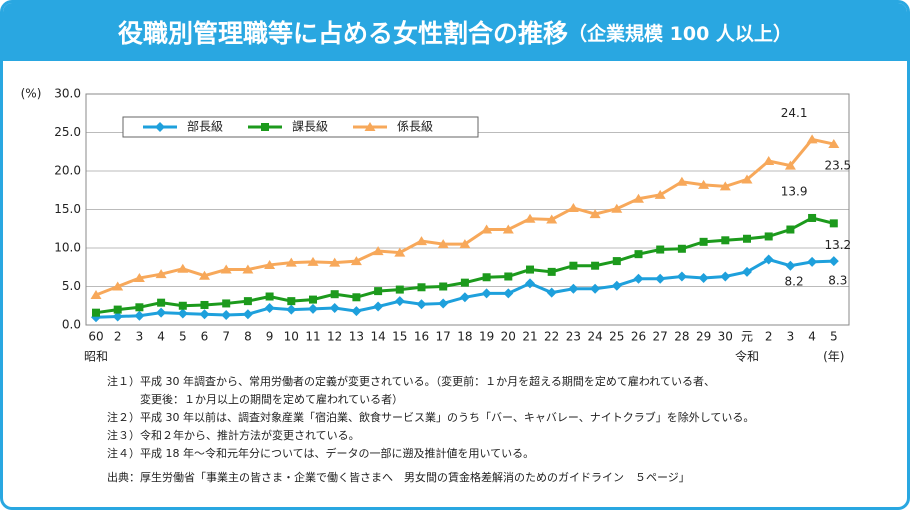 This screenshot has width=910, height=510. Describe the element at coordinates (573, 337) in the screenshot. I see `x-tick-label: 23` at that location.